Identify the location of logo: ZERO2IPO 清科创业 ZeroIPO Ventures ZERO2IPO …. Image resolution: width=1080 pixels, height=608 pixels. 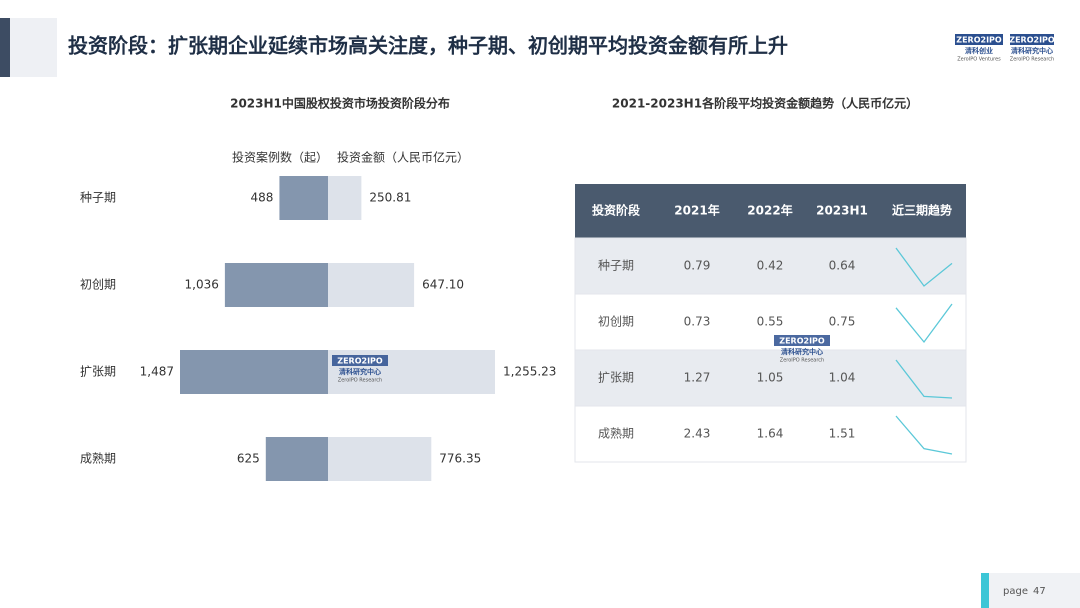
(1005, 48).